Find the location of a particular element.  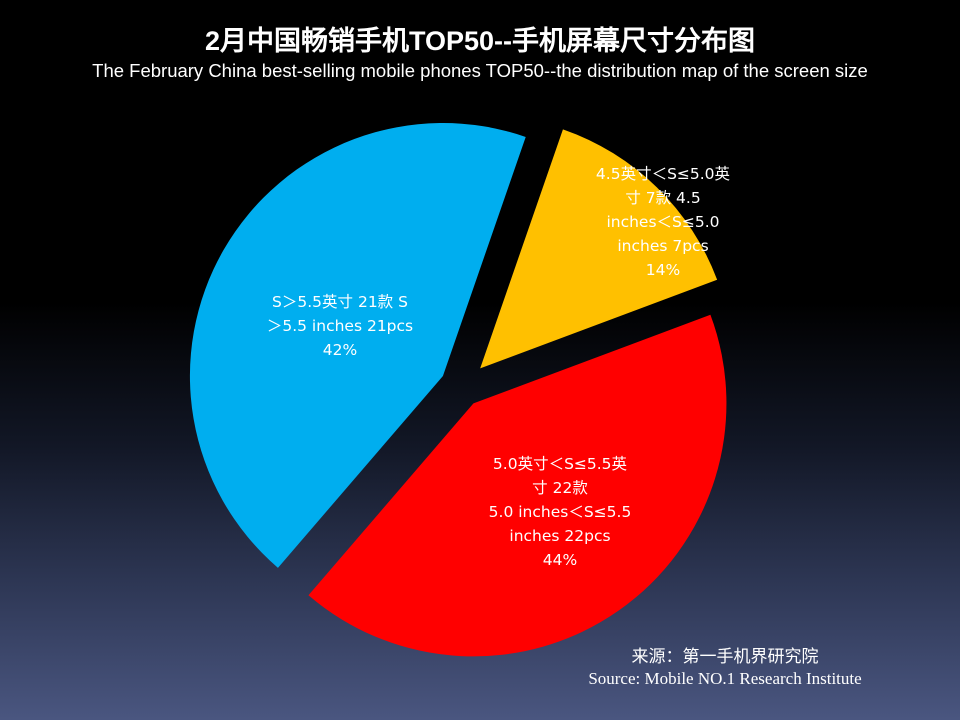

slice-label-line: 5.0 inches＜S≤5.5 is located at coordinates (560, 512).